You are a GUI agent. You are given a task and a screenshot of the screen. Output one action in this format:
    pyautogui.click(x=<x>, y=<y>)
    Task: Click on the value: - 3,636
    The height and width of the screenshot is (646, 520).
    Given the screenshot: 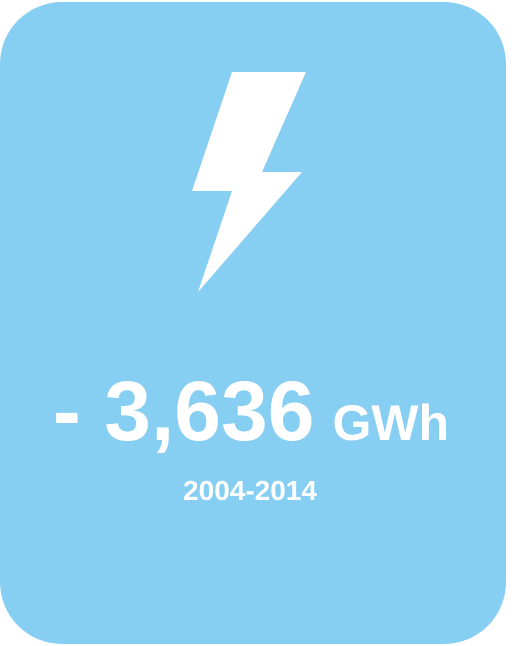 What is the action you would take?
    pyautogui.click(x=184, y=411)
    